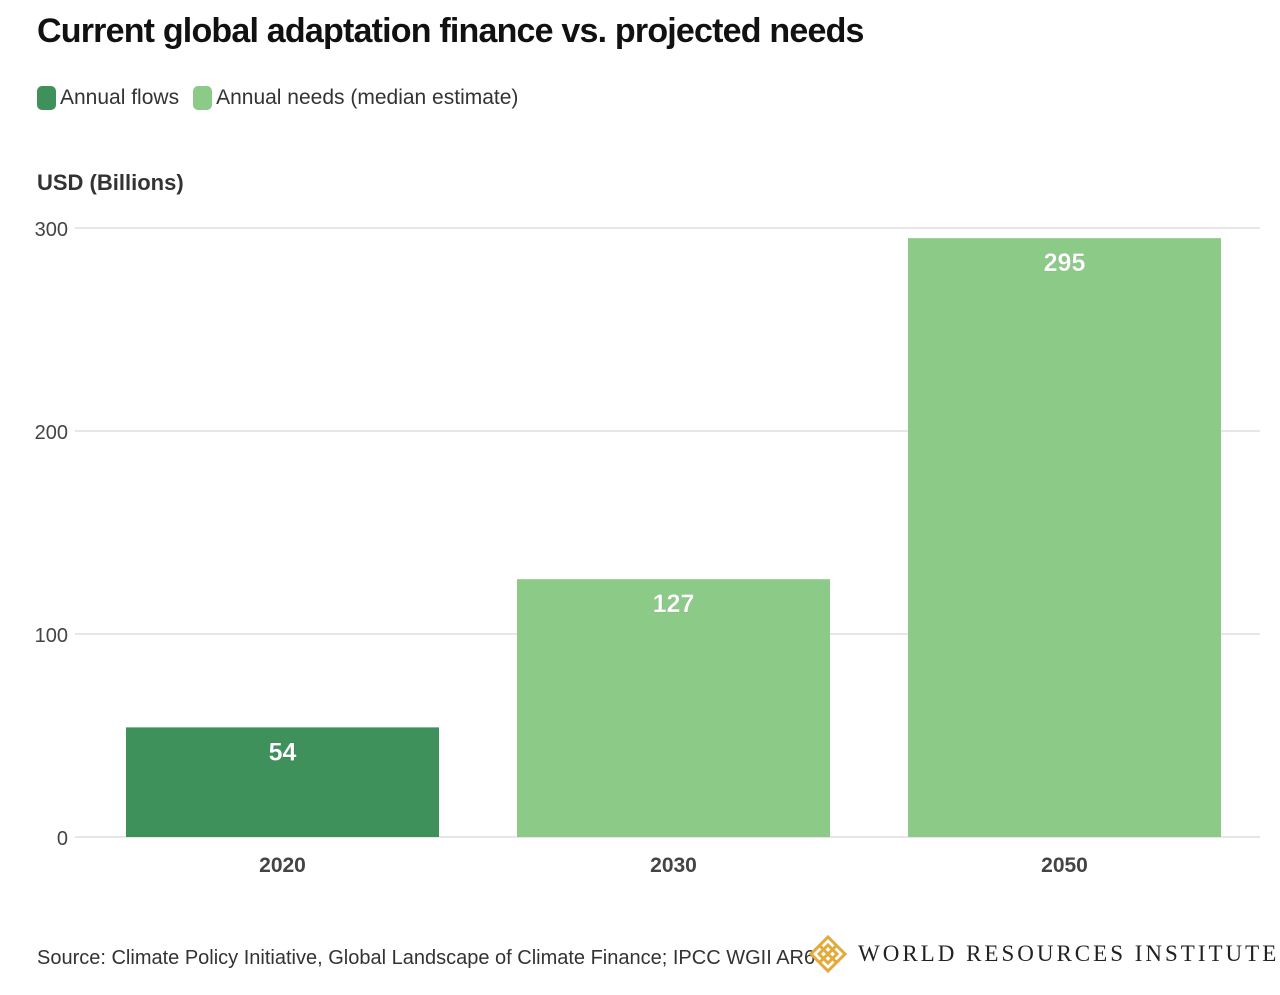 This screenshot has width=1280, height=995. Describe the element at coordinates (282, 865) in the screenshot. I see `x-tick-label: 2020` at that location.